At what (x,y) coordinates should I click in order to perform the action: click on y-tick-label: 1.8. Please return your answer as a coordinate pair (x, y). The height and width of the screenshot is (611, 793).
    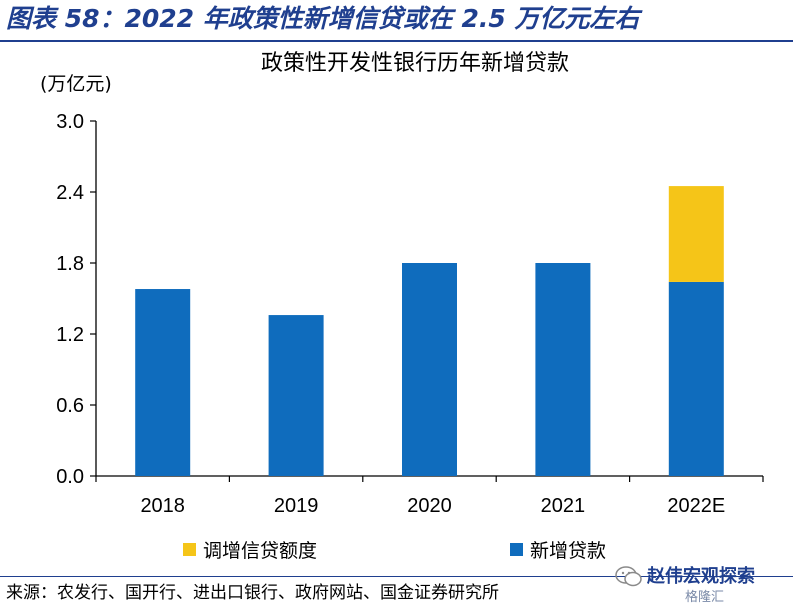
    Looking at the image, I should click on (70, 264).